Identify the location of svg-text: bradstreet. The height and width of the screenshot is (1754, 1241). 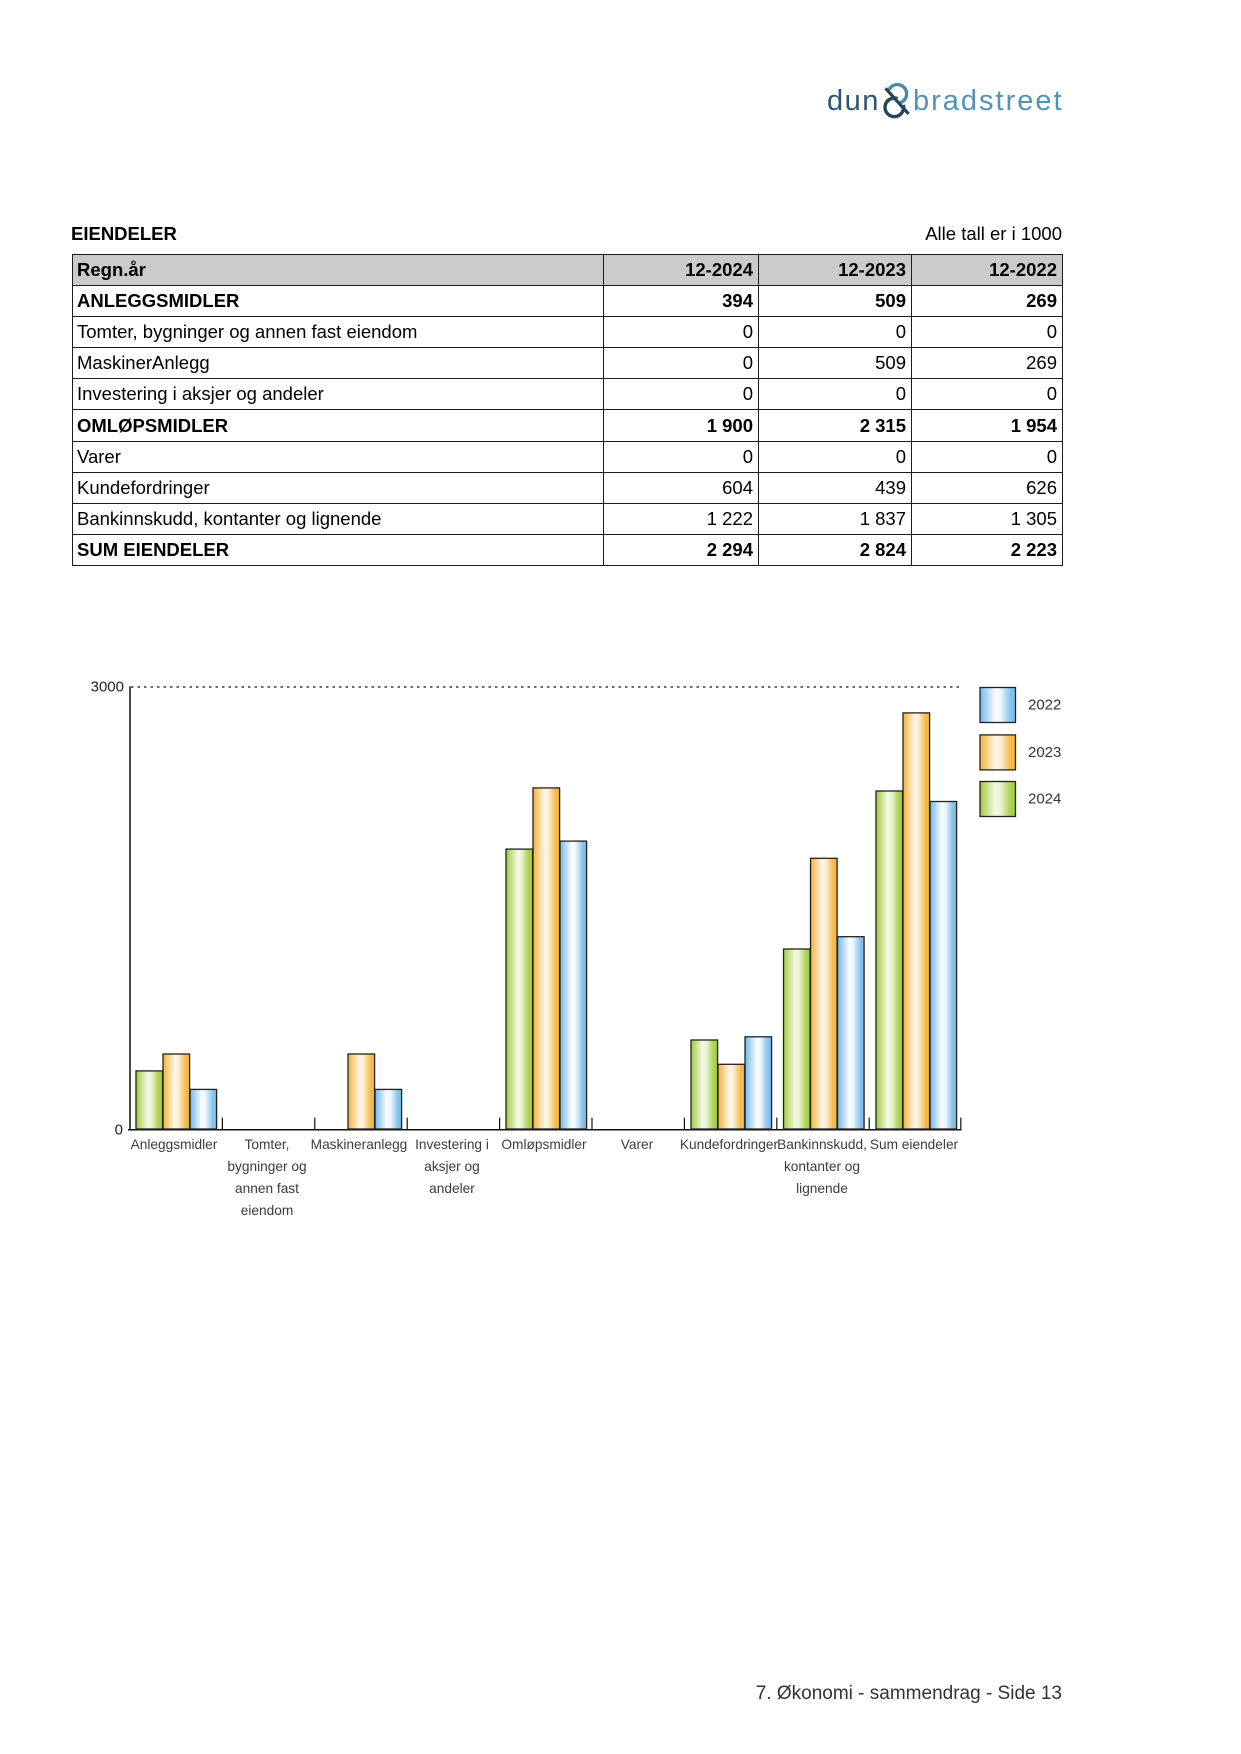
(988, 101).